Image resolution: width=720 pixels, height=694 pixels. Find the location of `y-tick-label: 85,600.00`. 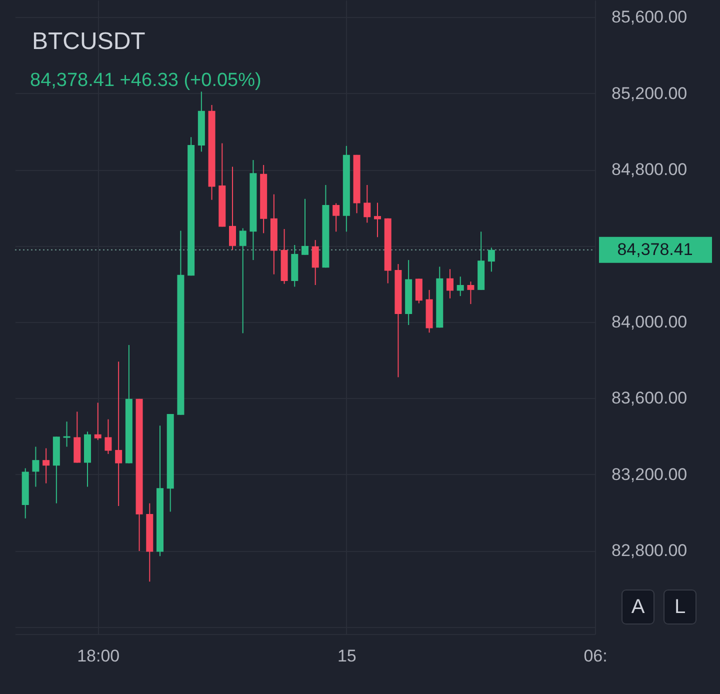

y-tick-label: 85,600.00 is located at coordinates (650, 17).